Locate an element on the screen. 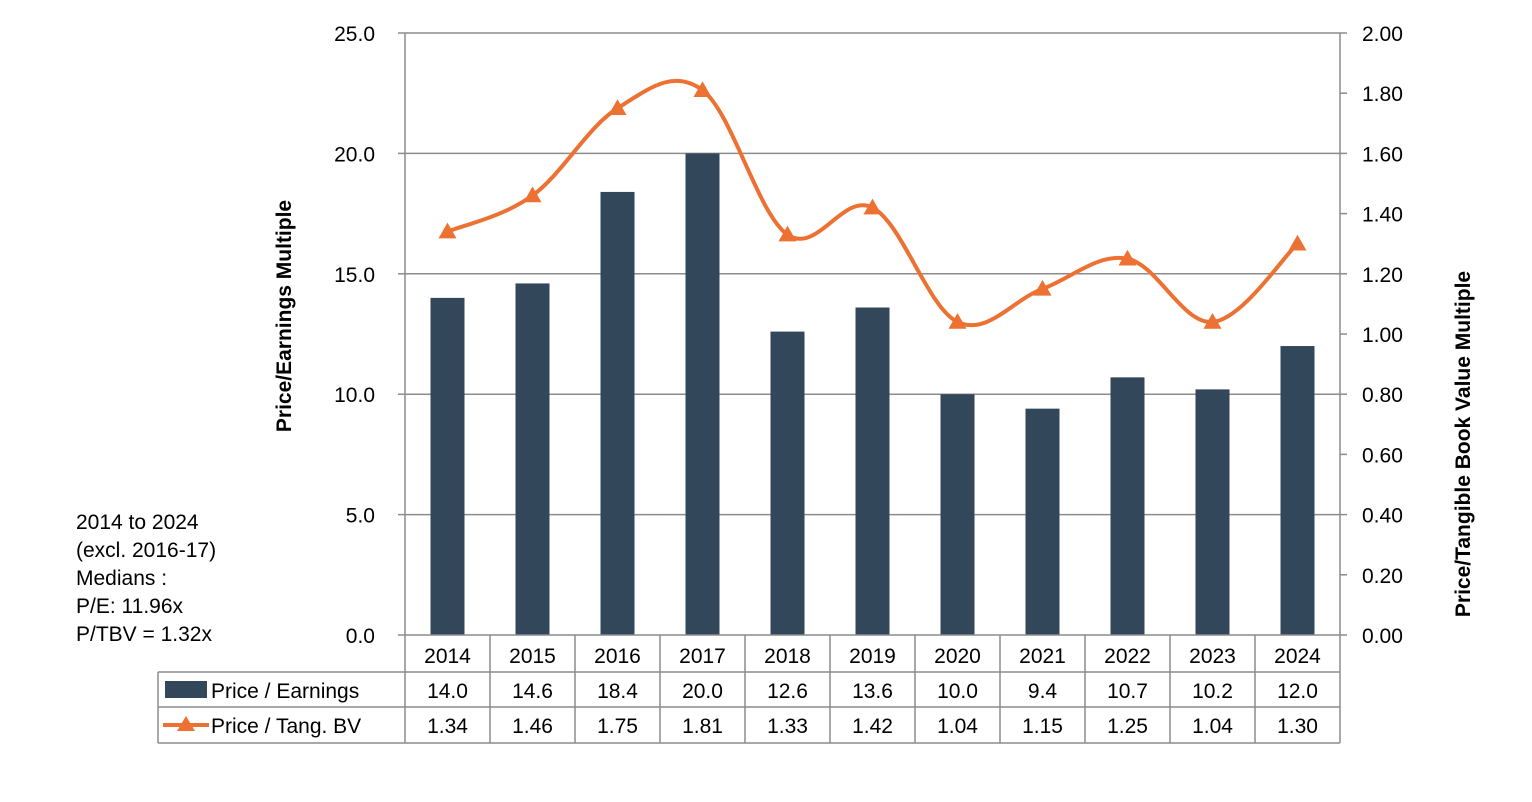 Image resolution: width=1532 pixels, height=802 pixels. y-tick-label: 0.0 is located at coordinates (360, 636).